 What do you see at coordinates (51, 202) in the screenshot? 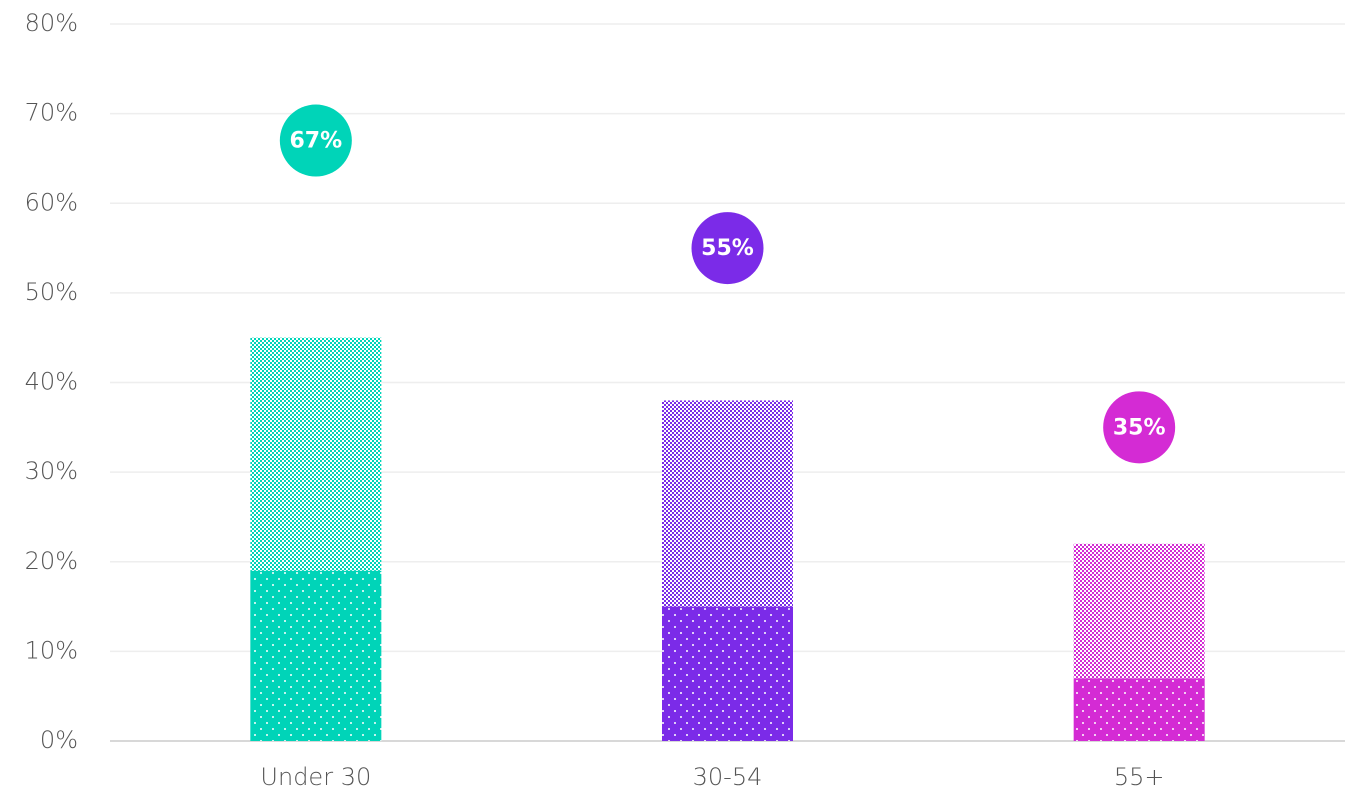
I see `y-tick-label: 60%` at bounding box center [51, 202].